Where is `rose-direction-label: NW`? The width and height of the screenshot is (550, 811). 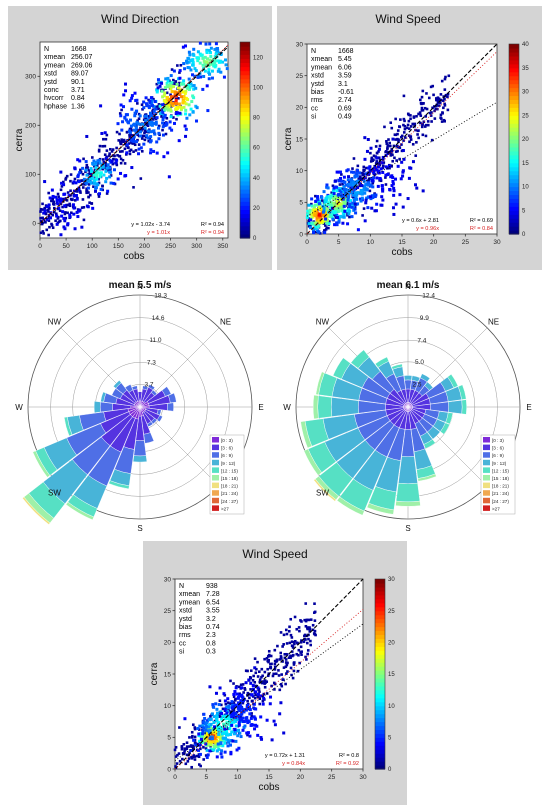
rose-direction-label: NW is located at coordinates (323, 321).